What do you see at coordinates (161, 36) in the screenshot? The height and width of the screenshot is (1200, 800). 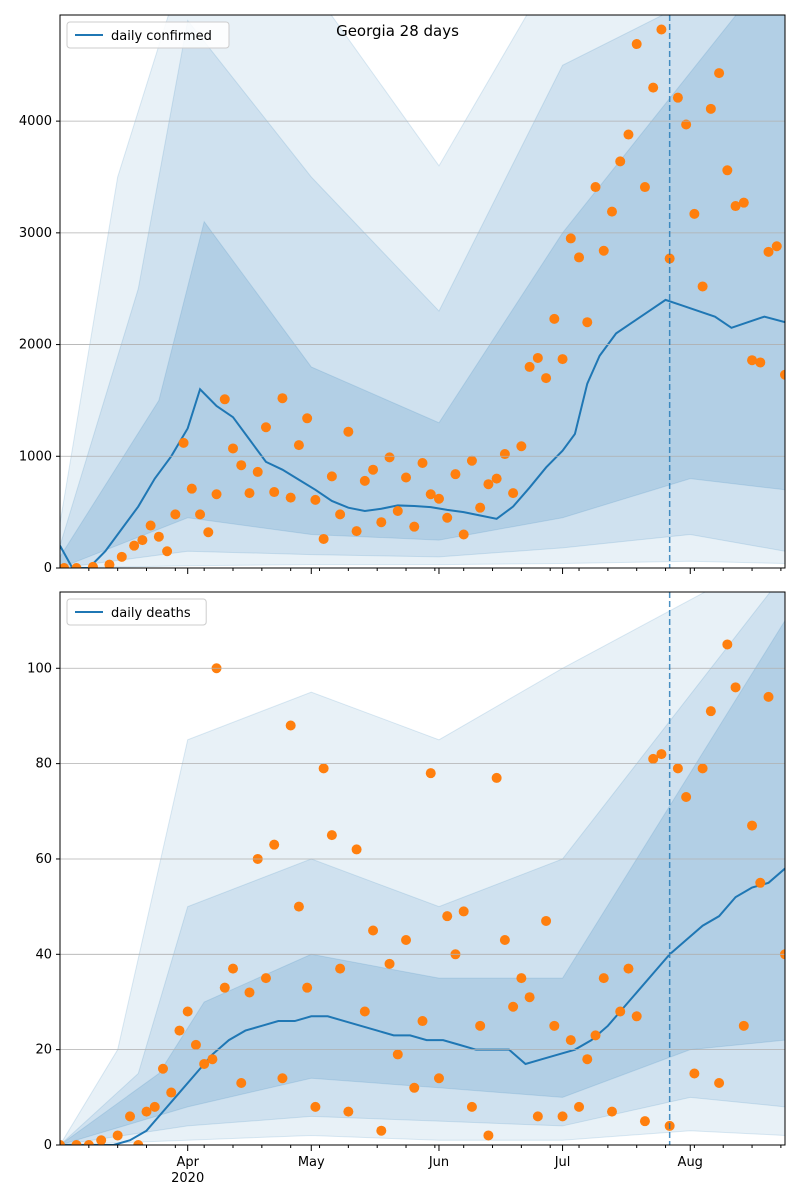 I see `legend-label: daily confirmed` at bounding box center [161, 36].